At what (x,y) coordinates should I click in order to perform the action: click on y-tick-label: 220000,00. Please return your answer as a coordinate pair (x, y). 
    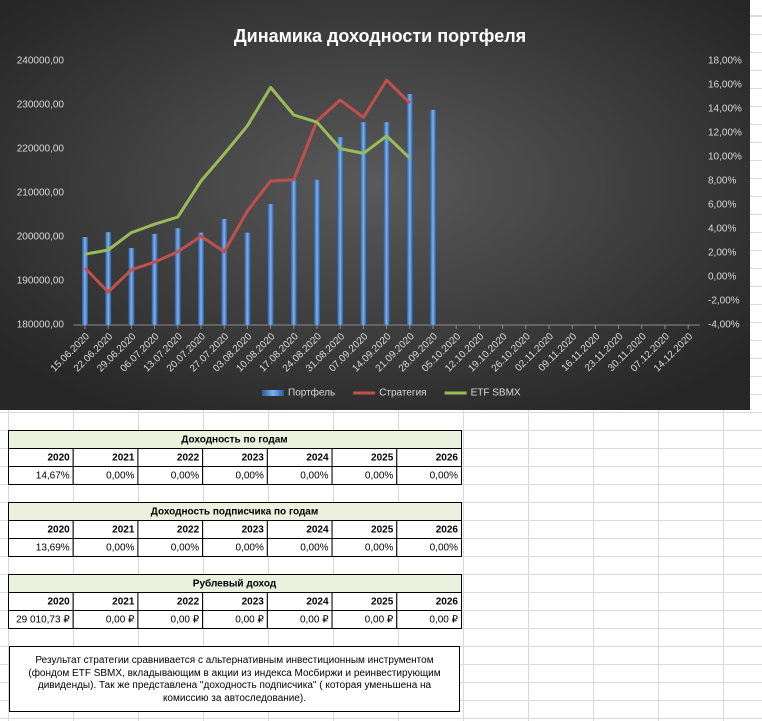
    Looking at the image, I should click on (41, 149).